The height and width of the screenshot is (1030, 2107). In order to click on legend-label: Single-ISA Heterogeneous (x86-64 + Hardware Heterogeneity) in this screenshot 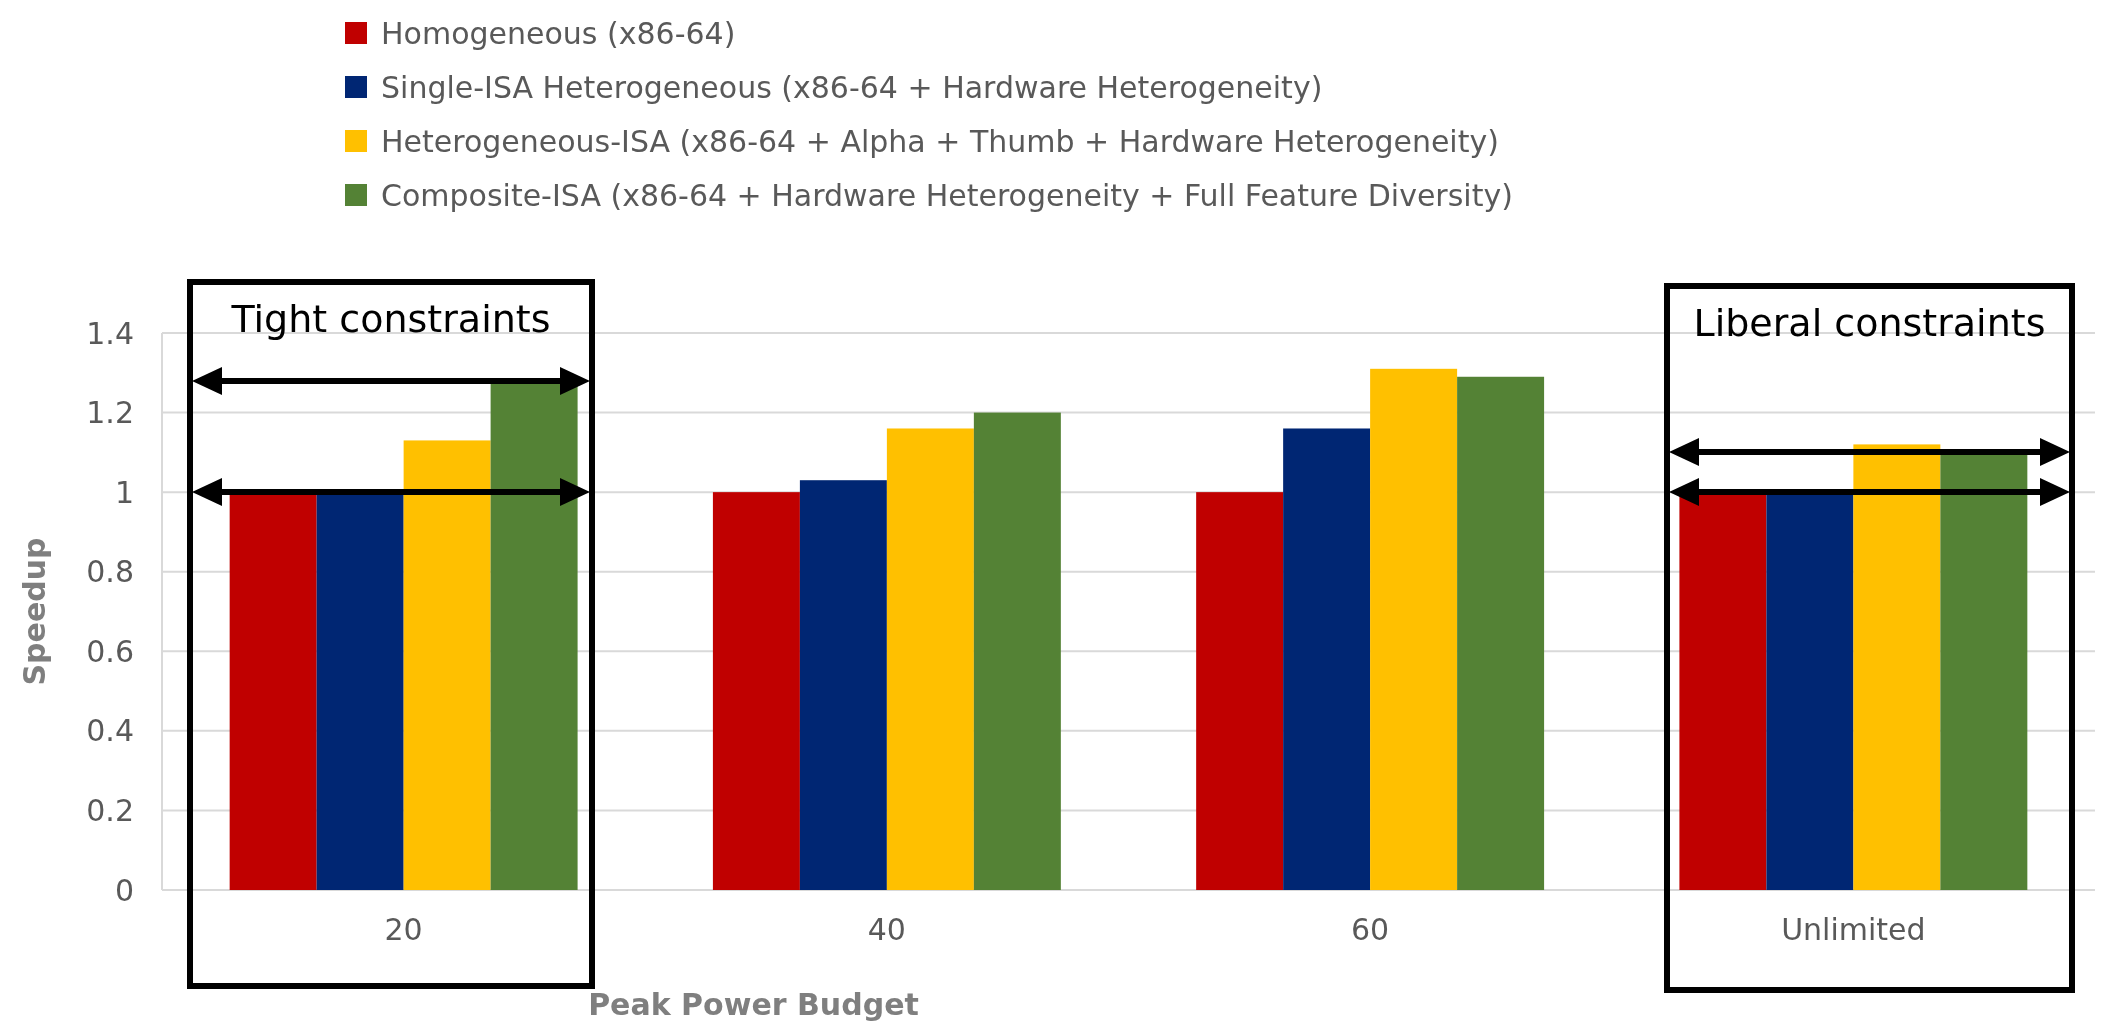, I will do `click(852, 87)`.